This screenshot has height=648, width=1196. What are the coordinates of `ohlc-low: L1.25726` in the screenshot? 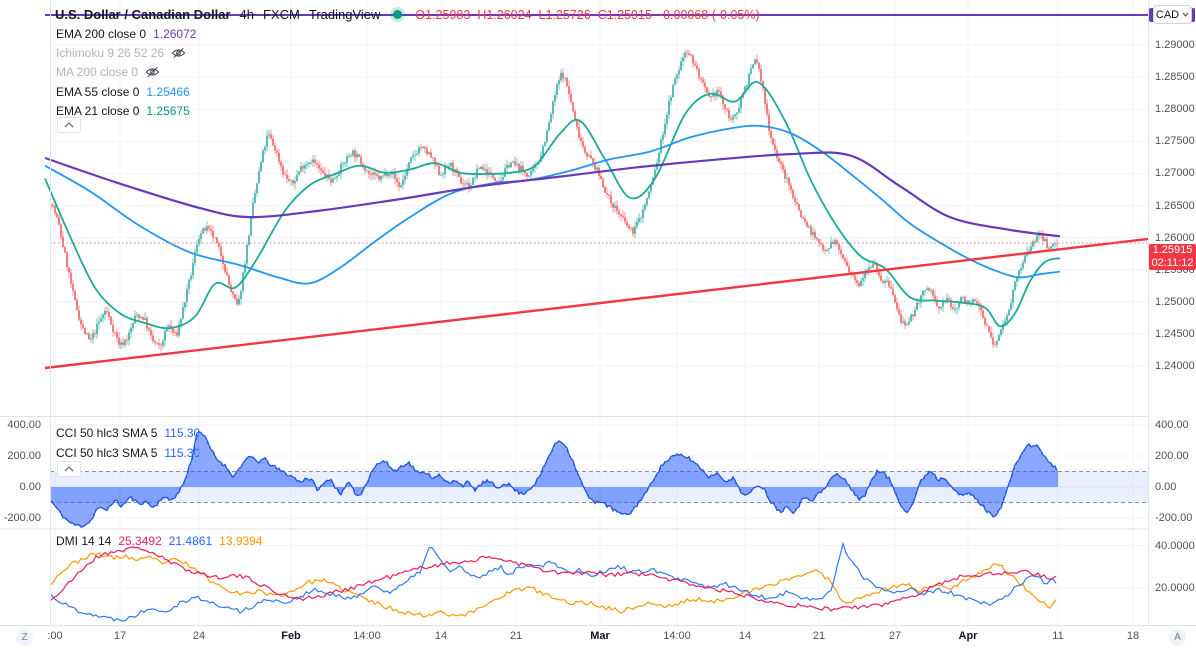 It's located at (564, 14).